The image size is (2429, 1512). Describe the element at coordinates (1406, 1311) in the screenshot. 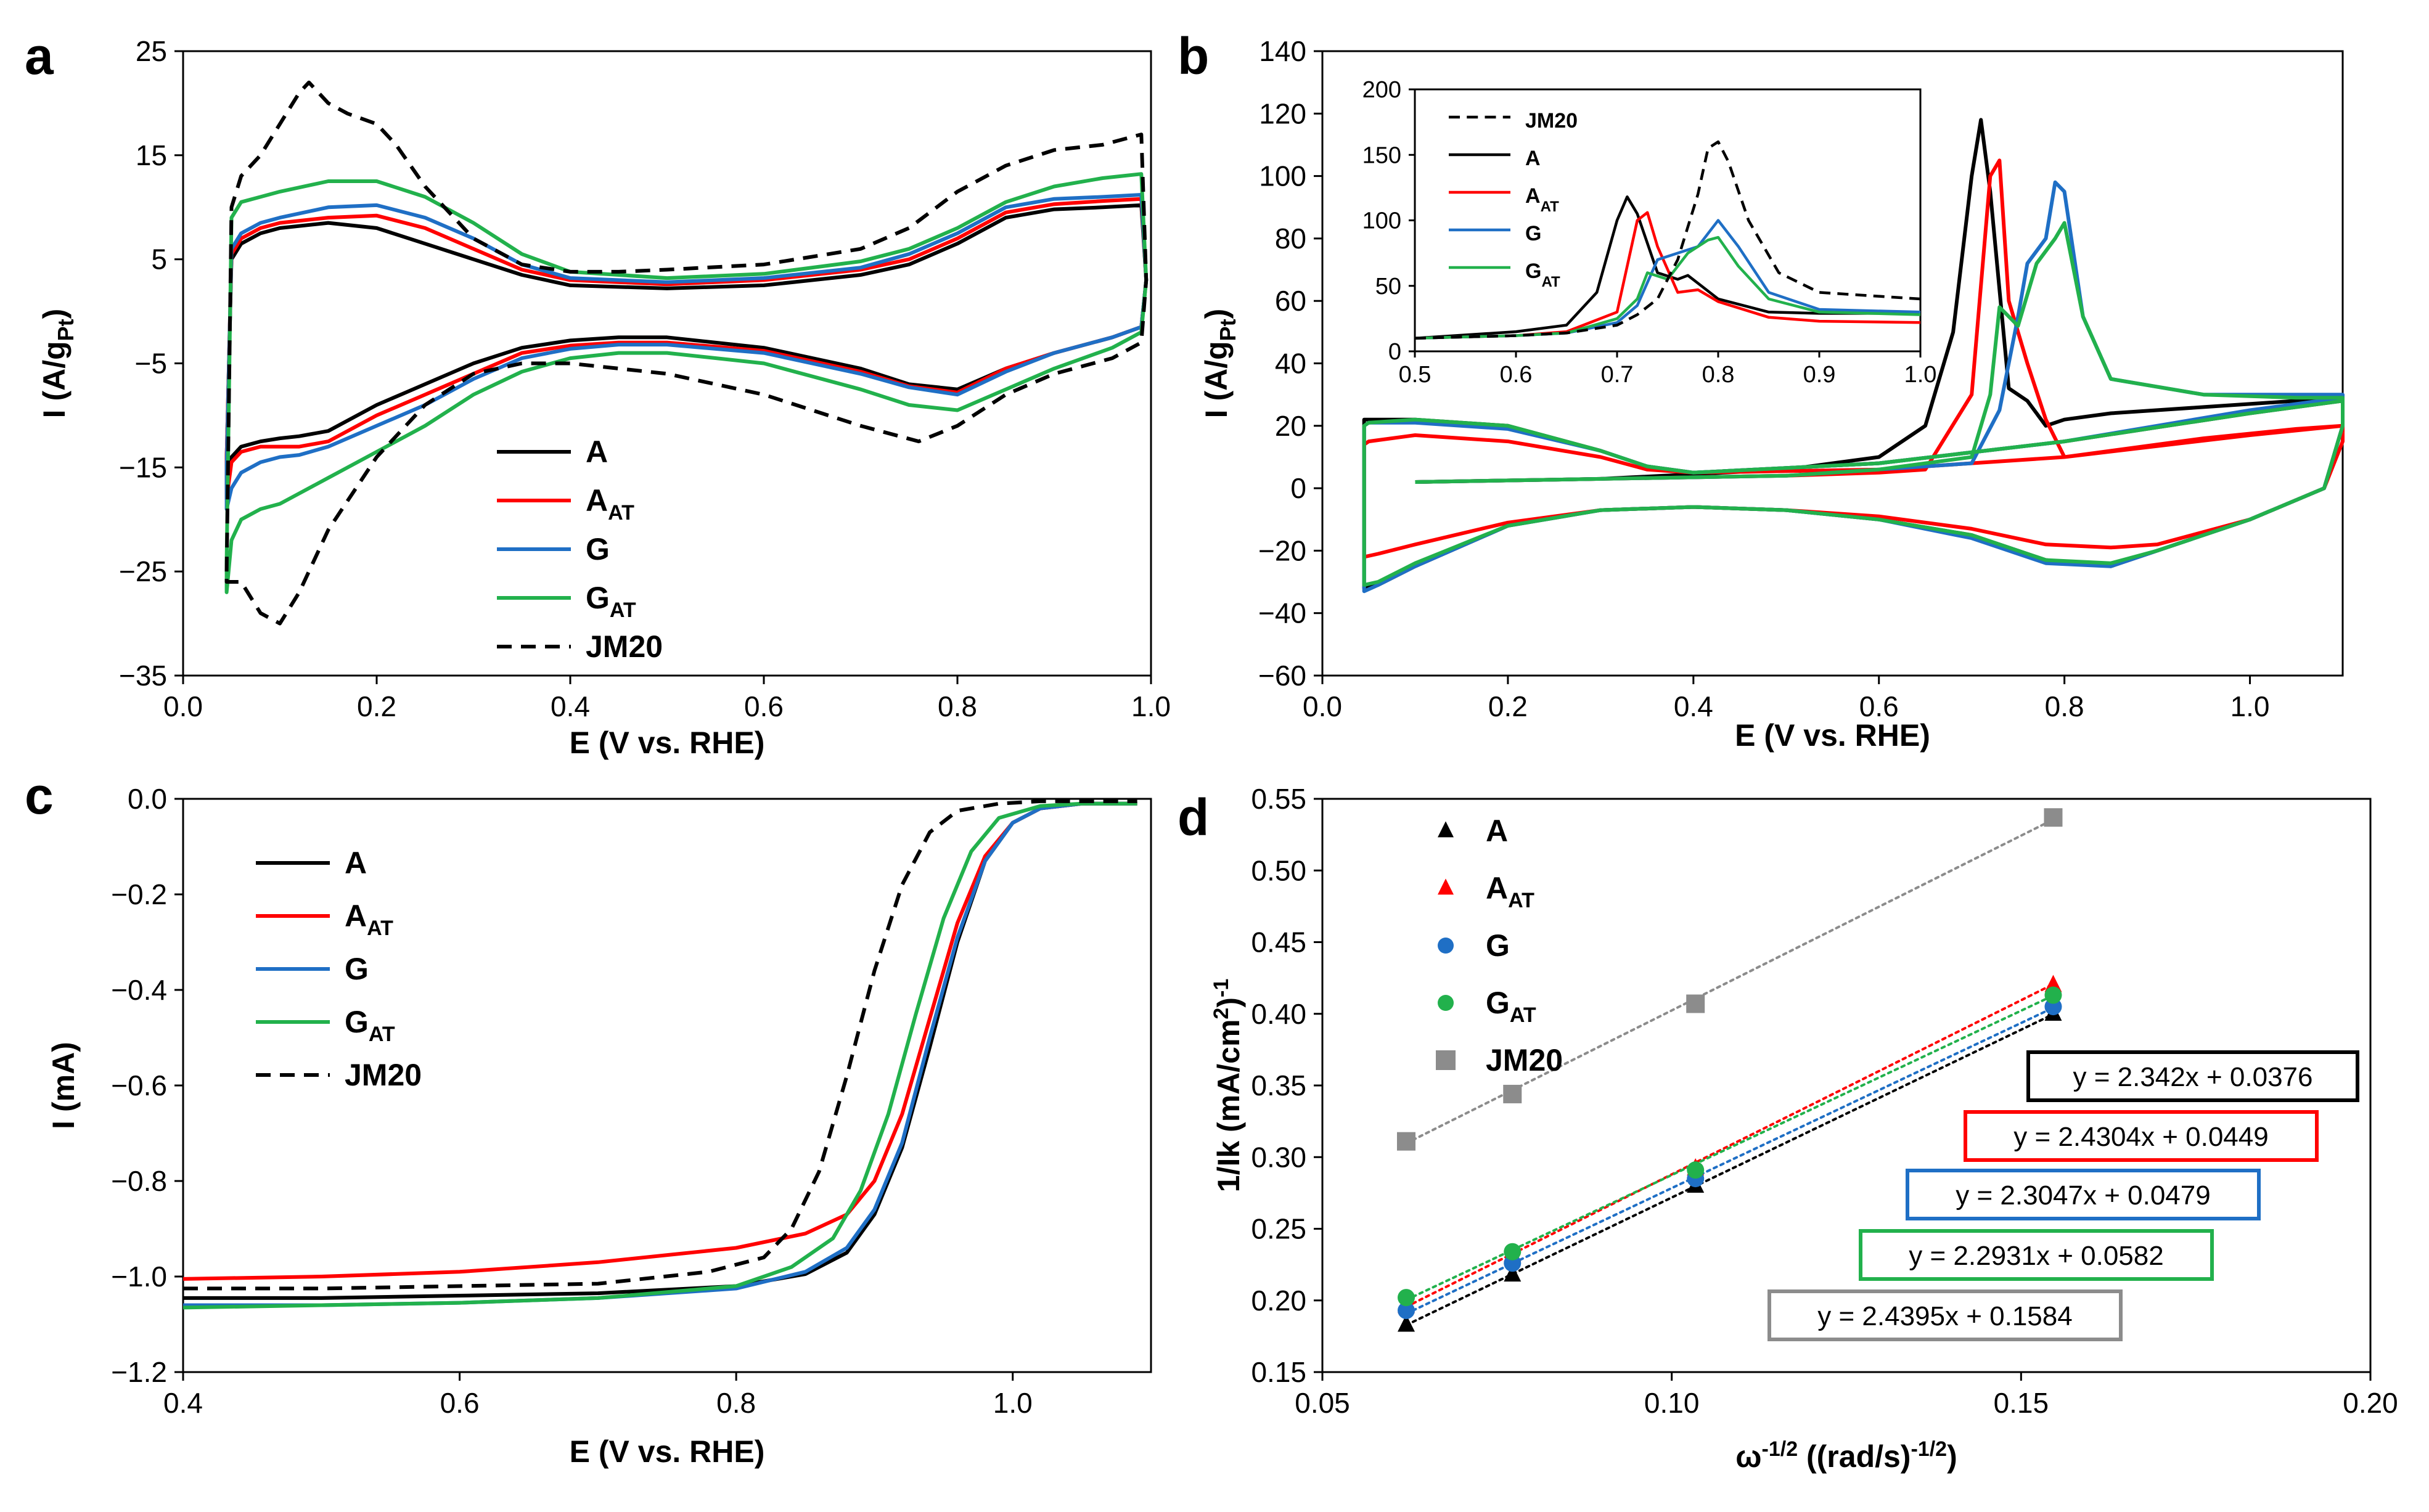

I see `data-point-g` at that location.